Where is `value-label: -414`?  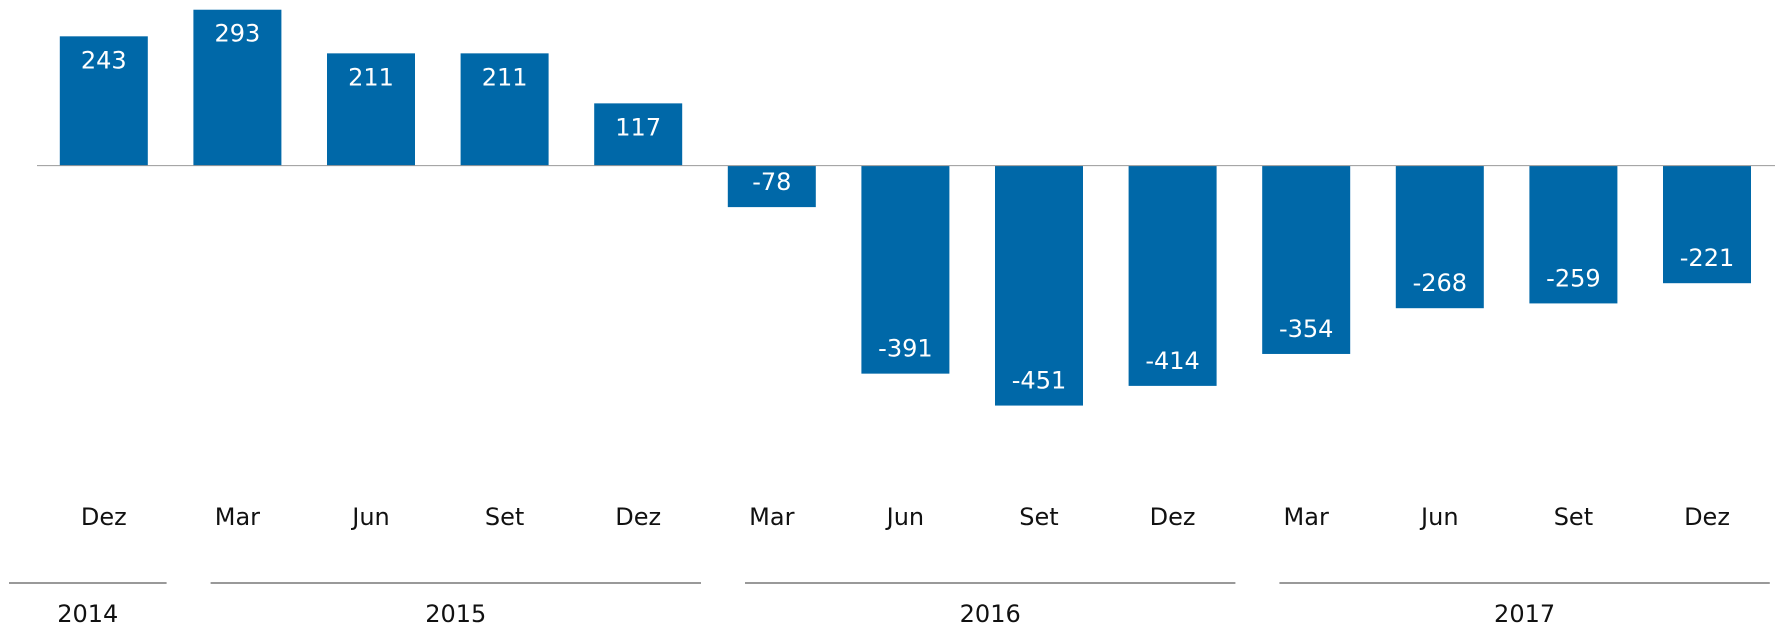
value-label: -414 is located at coordinates (1172, 361).